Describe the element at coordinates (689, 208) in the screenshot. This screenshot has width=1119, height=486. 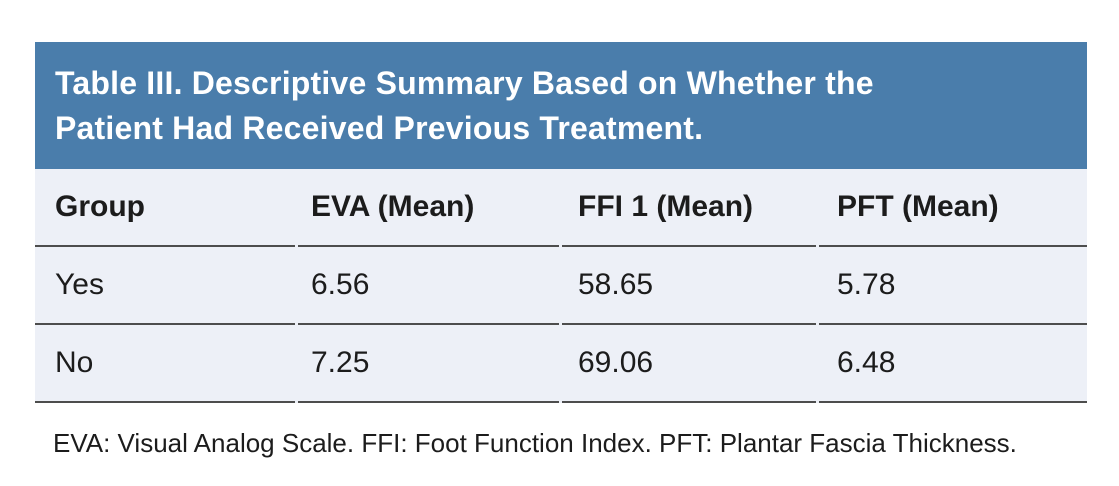
I see `column-header-ffi1-mean: FFI 1 (Mean)` at that location.